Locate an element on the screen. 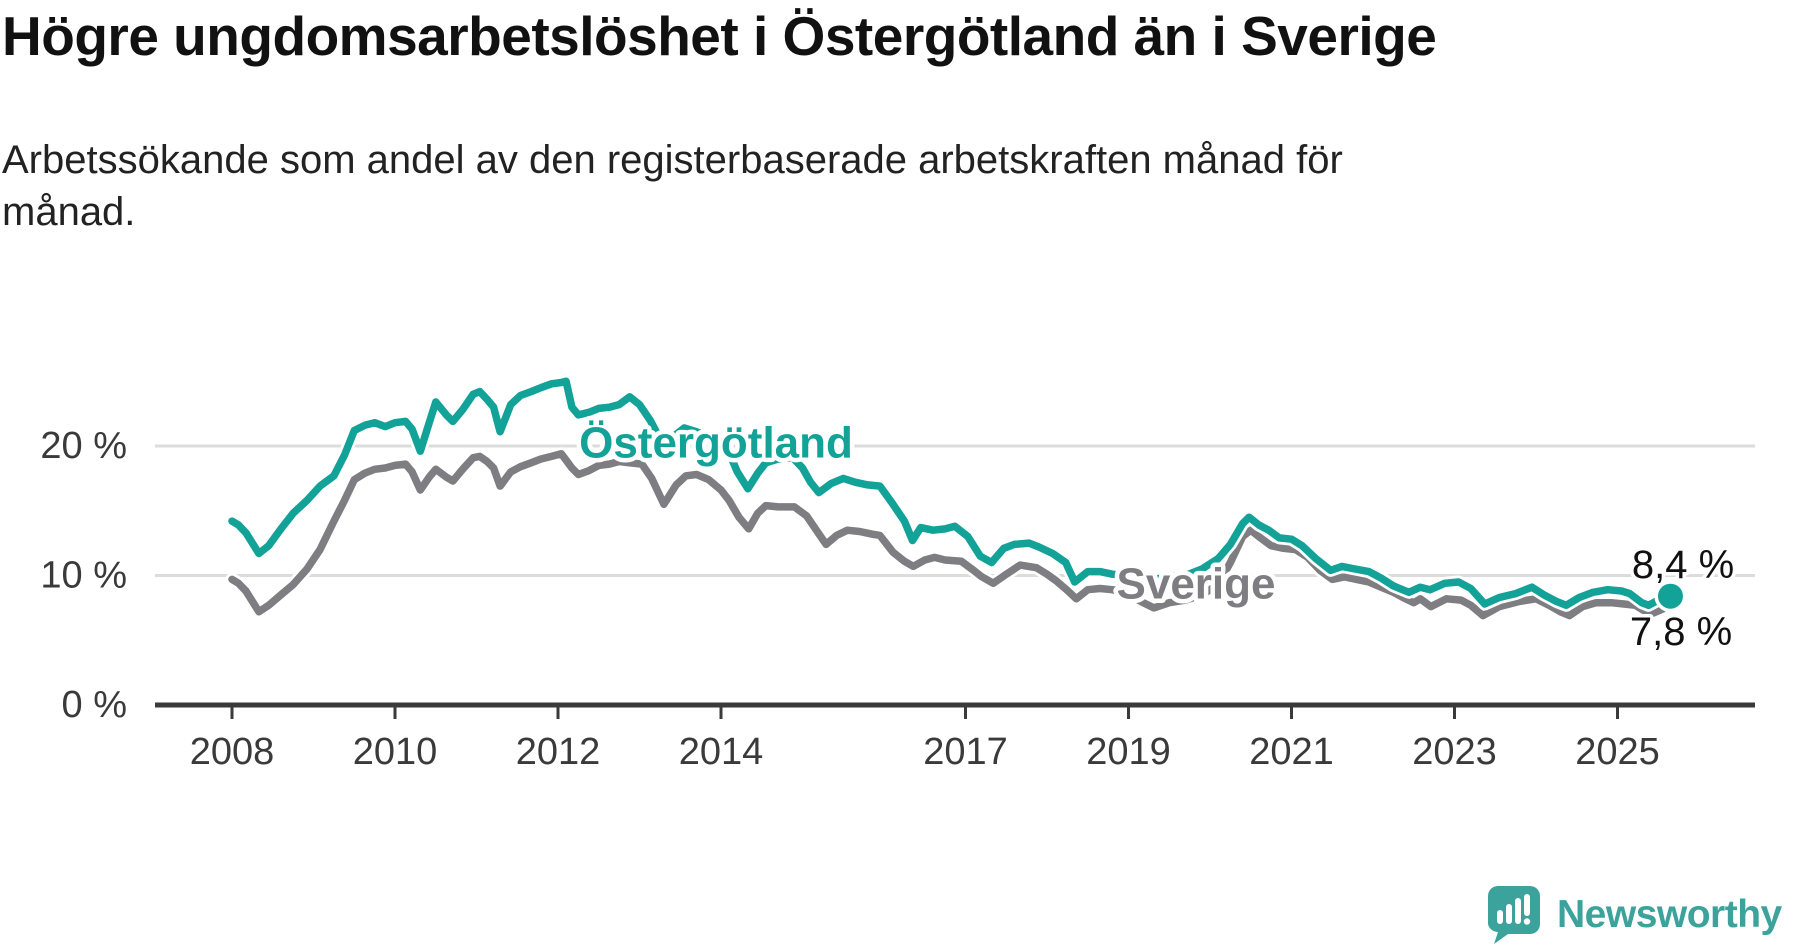  chart-subtitle-line2: månad. is located at coordinates (69, 212).